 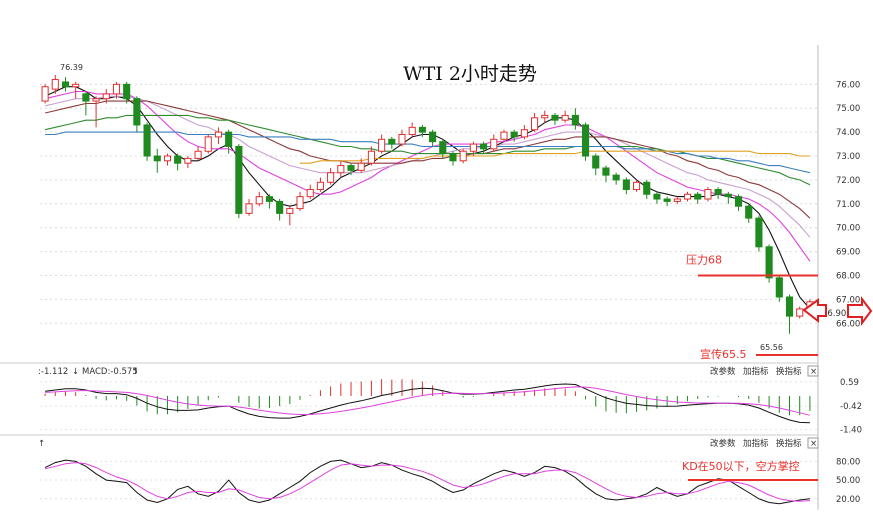 I want to click on ma-line-ma60, so click(x=427, y=150).